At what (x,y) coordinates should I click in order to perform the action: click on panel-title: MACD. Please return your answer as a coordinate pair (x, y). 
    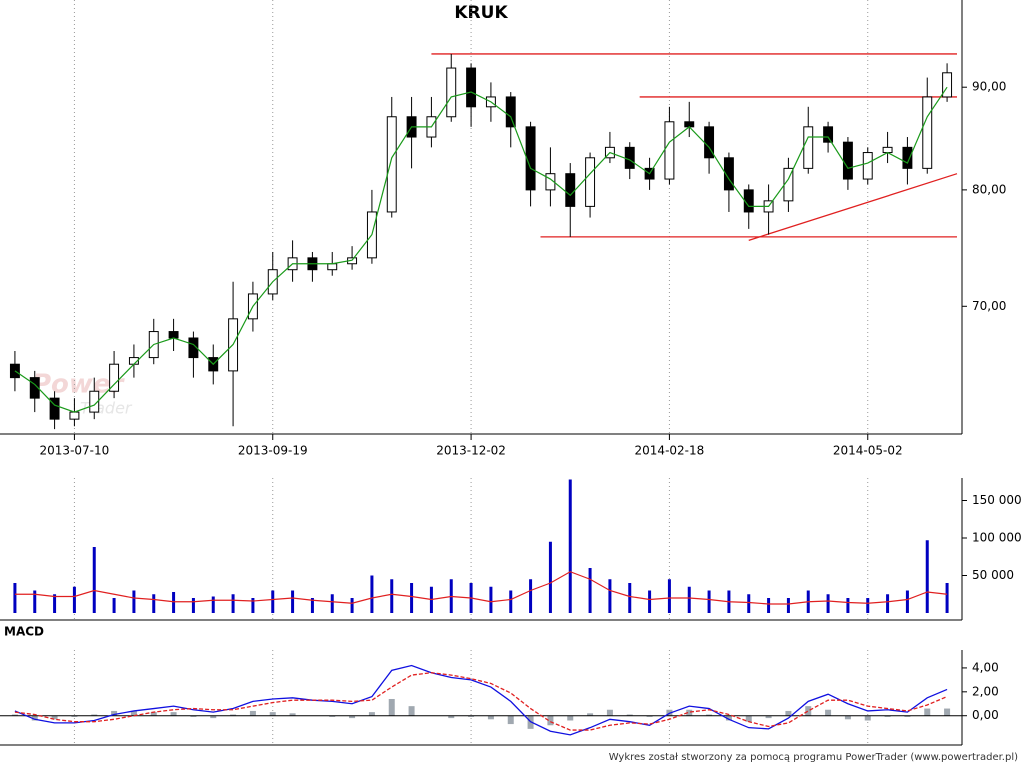
    Looking at the image, I should click on (24, 632).